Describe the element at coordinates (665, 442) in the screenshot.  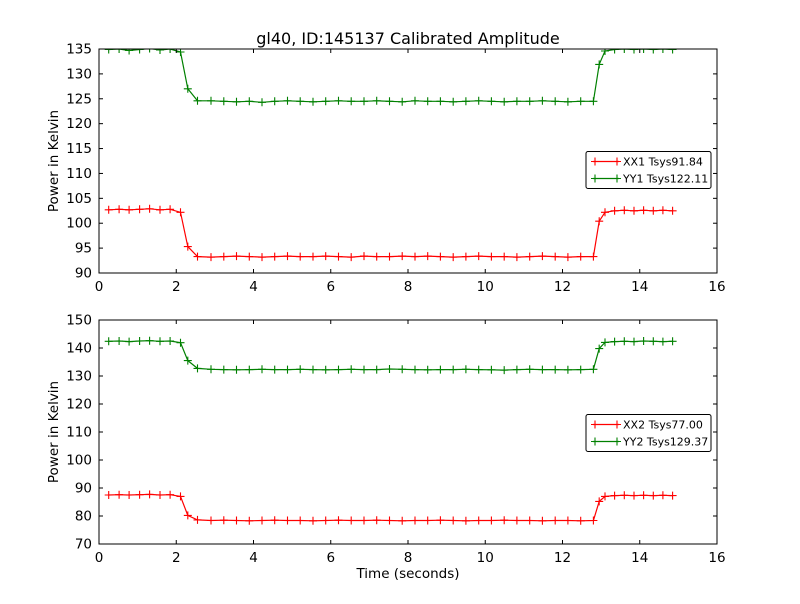
I see `legend-label: YY2 Tsys129.37` at that location.